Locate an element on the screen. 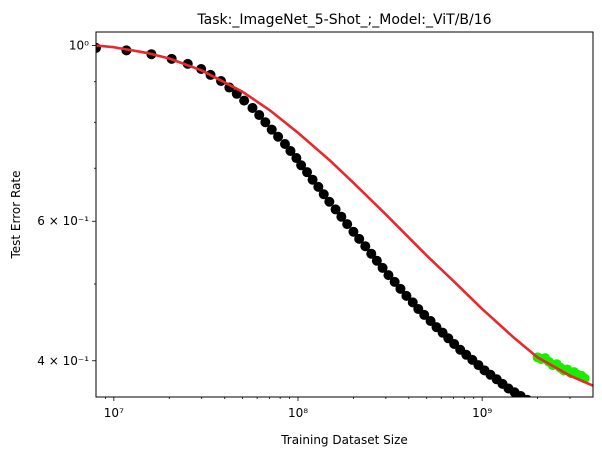  y-tick-label: 4 × 10⁻¹ is located at coordinates (63, 361).